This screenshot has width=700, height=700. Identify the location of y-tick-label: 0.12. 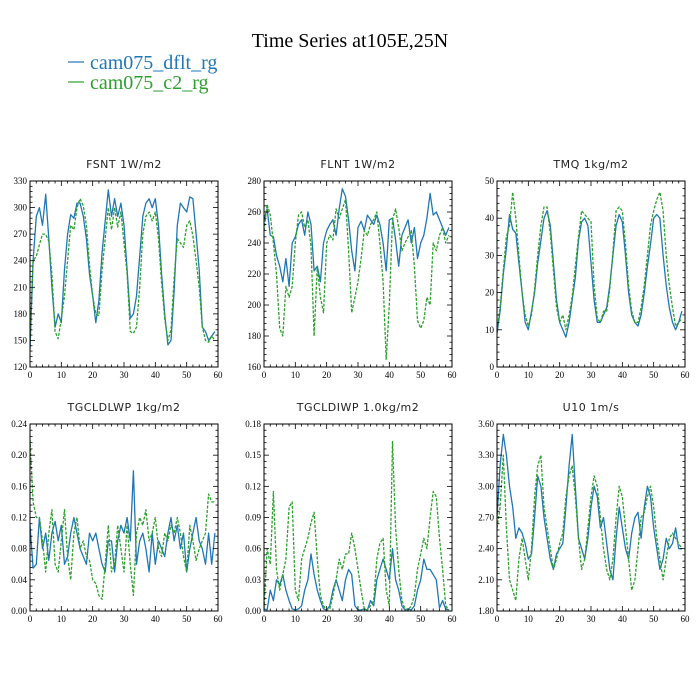
(253, 486).